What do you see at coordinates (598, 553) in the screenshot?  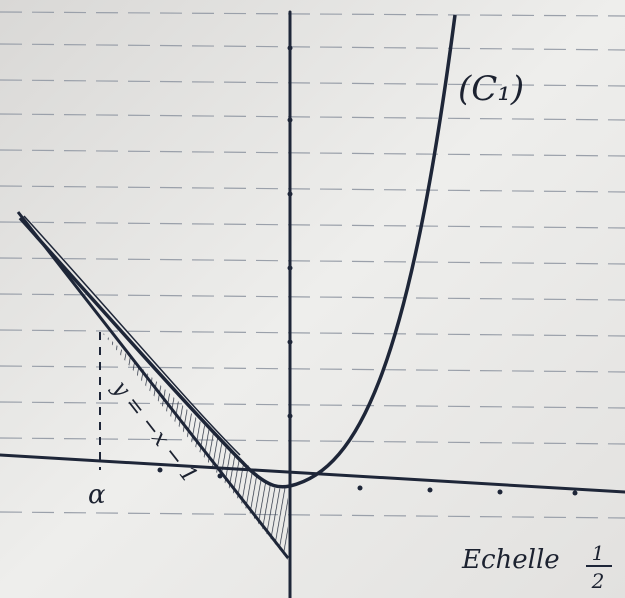 I see `scale-numerator: 1` at bounding box center [598, 553].